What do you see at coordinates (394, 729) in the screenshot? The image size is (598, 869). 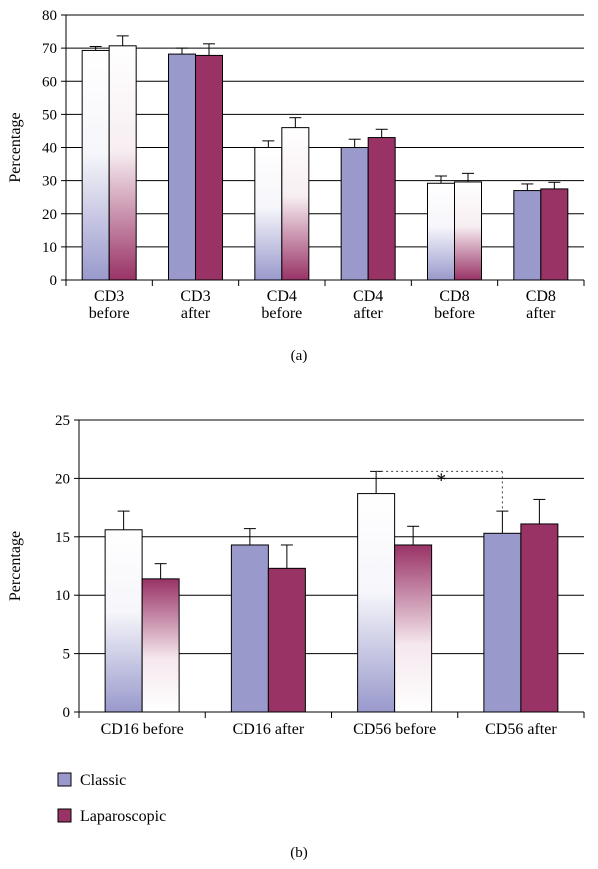 I see `chart-b-category-label: CD56 before` at bounding box center [394, 729].